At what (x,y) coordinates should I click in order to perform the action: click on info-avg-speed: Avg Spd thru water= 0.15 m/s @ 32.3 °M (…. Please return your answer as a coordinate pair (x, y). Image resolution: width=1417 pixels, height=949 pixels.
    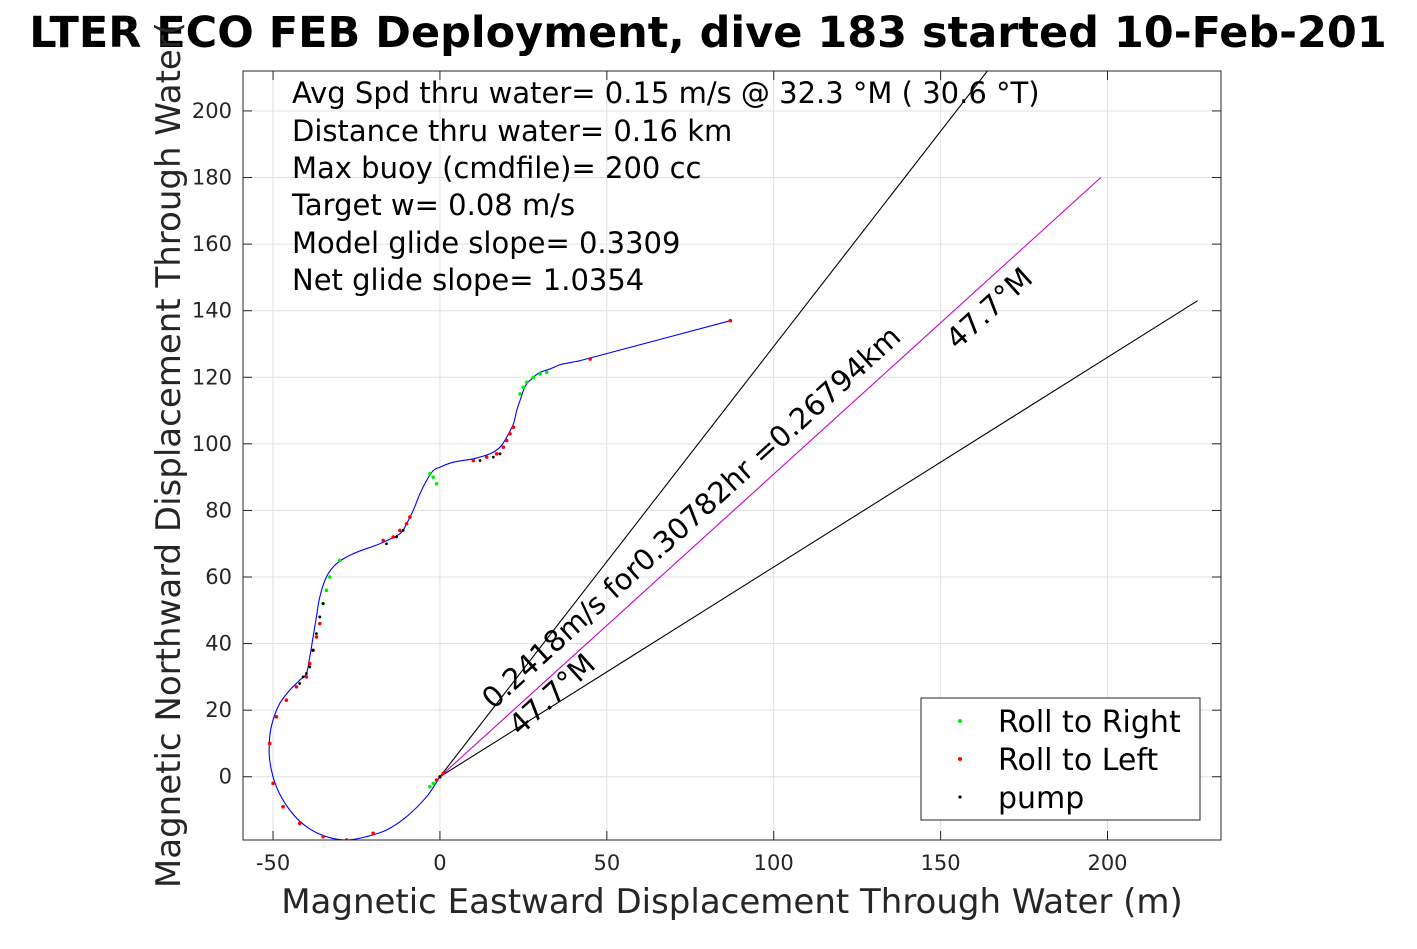
    Looking at the image, I should click on (666, 93).